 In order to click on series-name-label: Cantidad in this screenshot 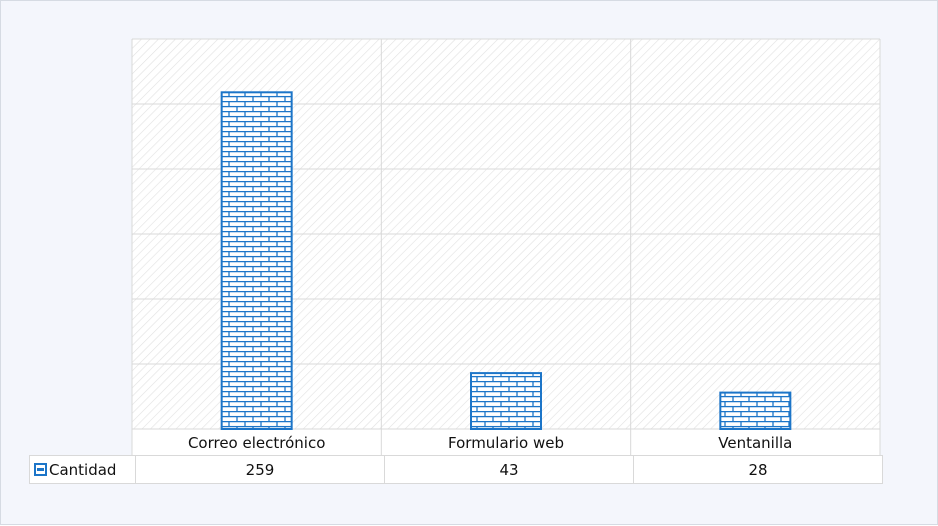, I will do `click(83, 469)`.